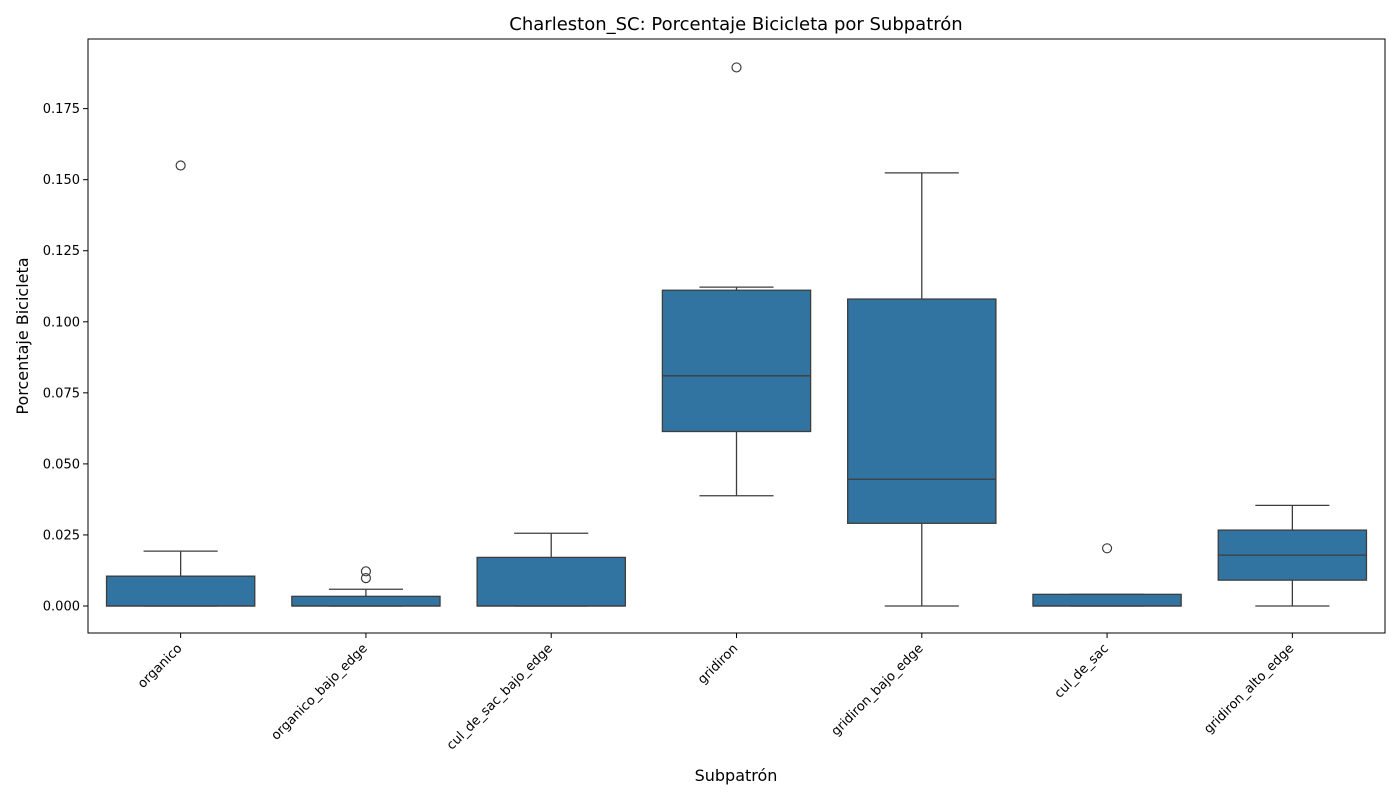 Image resolution: width=1400 pixels, height=800 pixels. Describe the element at coordinates (320, 692) in the screenshot. I see `x-tick-label: organico_bajo_edge` at that location.